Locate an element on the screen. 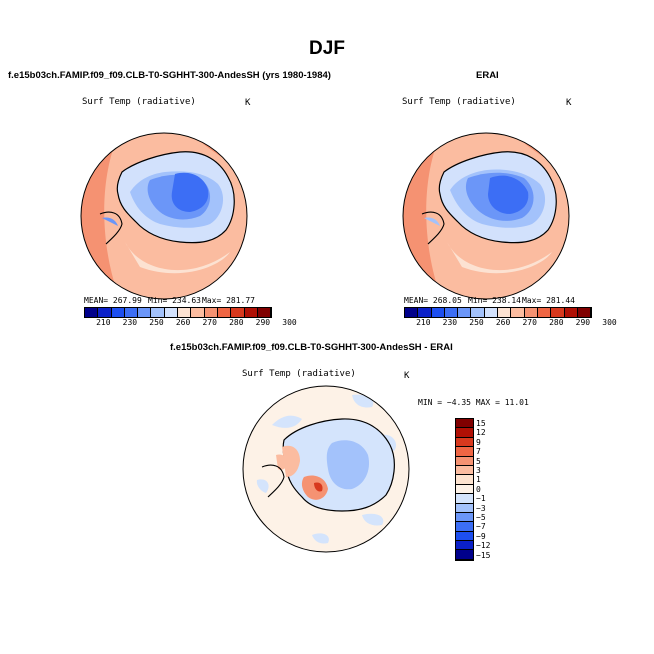  panel-3-colorbar-labels: 15 12 9 7 5 3 1 0 −1 −3 −5 −7 −9 −12 −15 is located at coordinates (491, 489).